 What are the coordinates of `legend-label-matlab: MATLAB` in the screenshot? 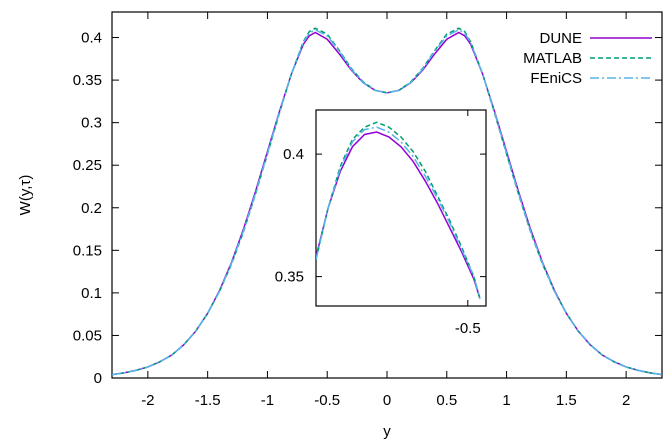 It's located at (552, 58).